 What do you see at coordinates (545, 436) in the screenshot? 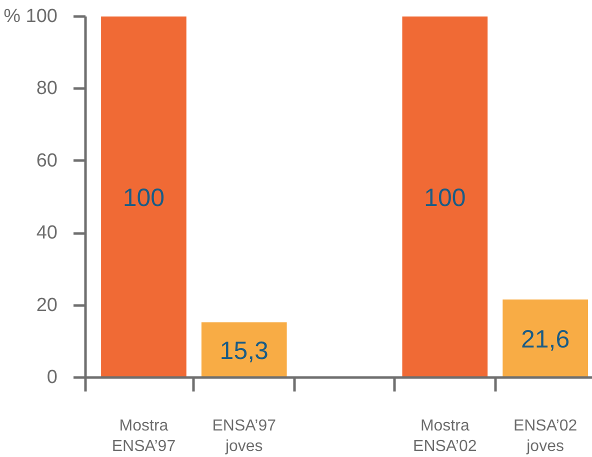
I see `x-tick-label: ENSA’02 joves` at bounding box center [545, 436].